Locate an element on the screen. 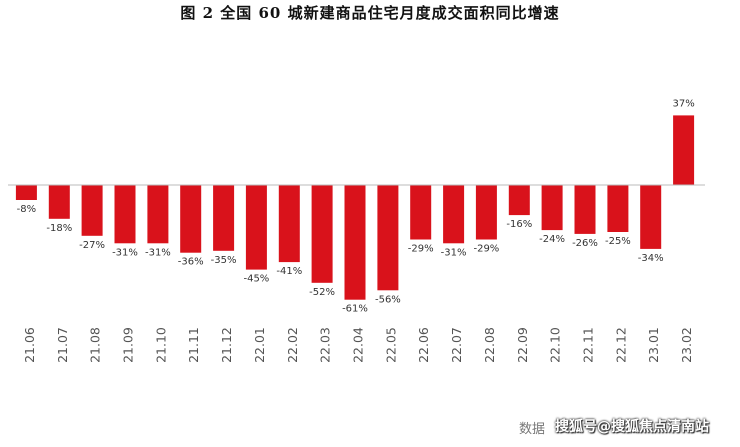 The width and height of the screenshot is (740, 447). bar-22.07 is located at coordinates (454, 214).